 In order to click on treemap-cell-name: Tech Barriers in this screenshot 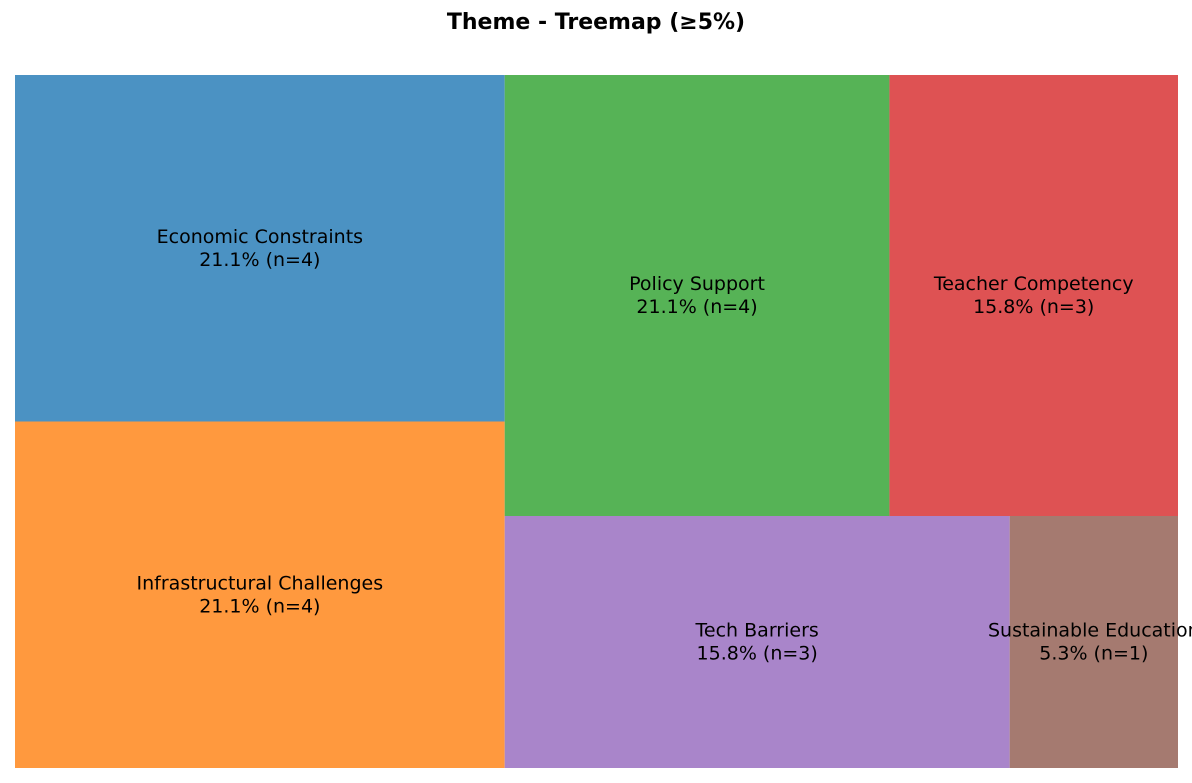, I will do `click(757, 631)`.